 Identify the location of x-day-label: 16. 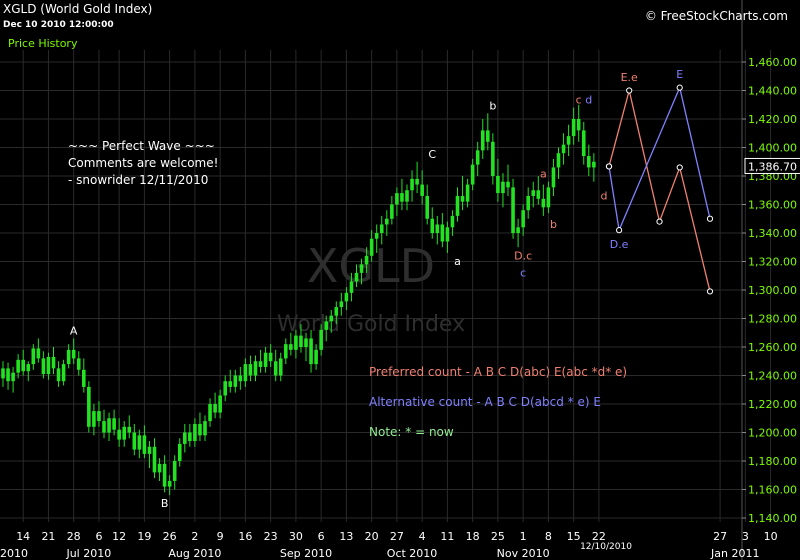
(245, 536).